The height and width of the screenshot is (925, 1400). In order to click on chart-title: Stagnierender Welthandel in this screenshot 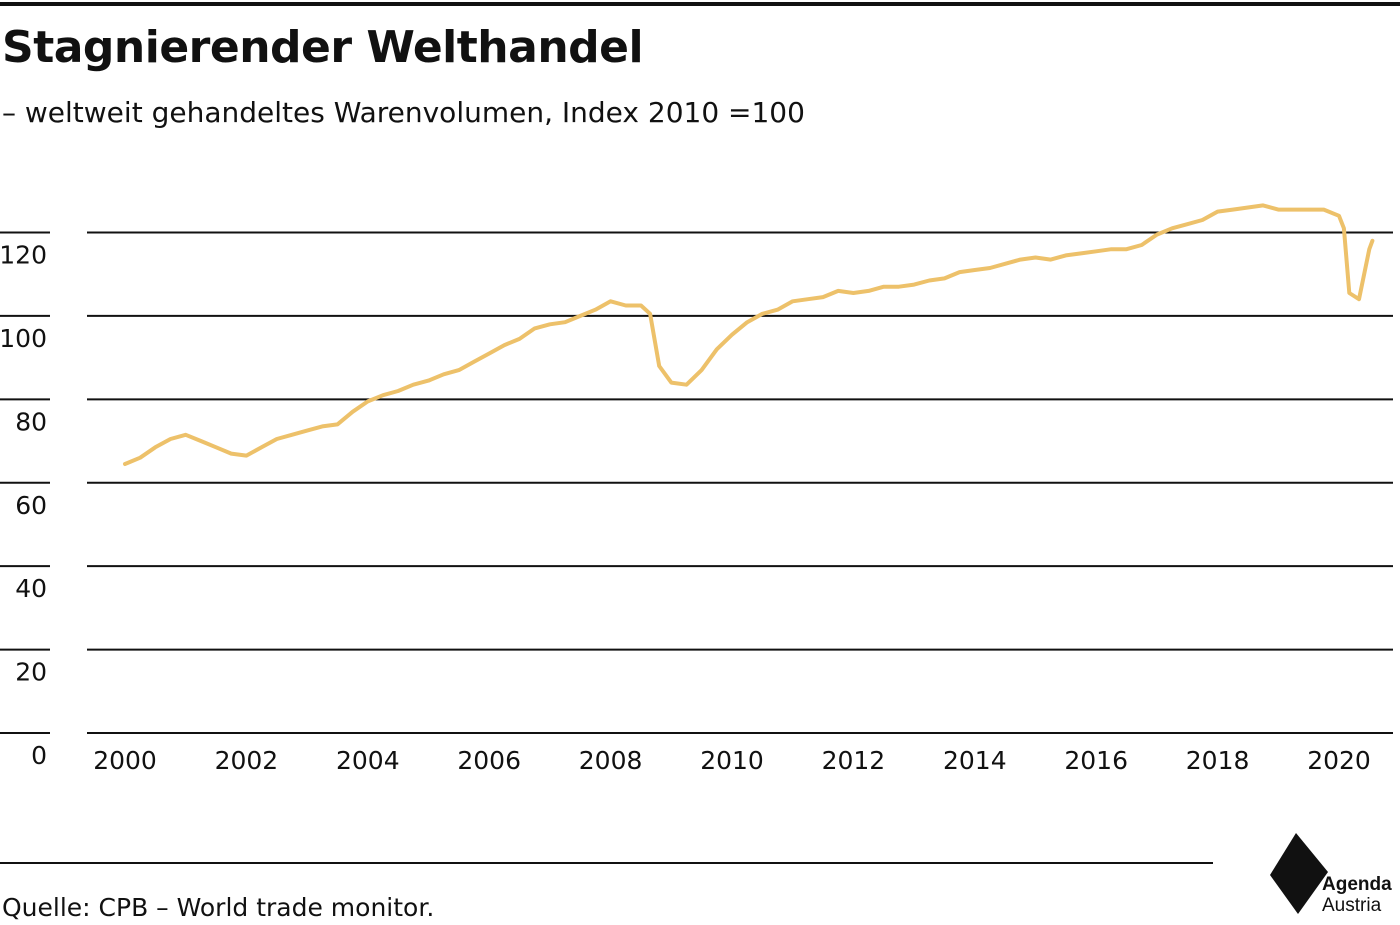, I will do `click(323, 47)`.